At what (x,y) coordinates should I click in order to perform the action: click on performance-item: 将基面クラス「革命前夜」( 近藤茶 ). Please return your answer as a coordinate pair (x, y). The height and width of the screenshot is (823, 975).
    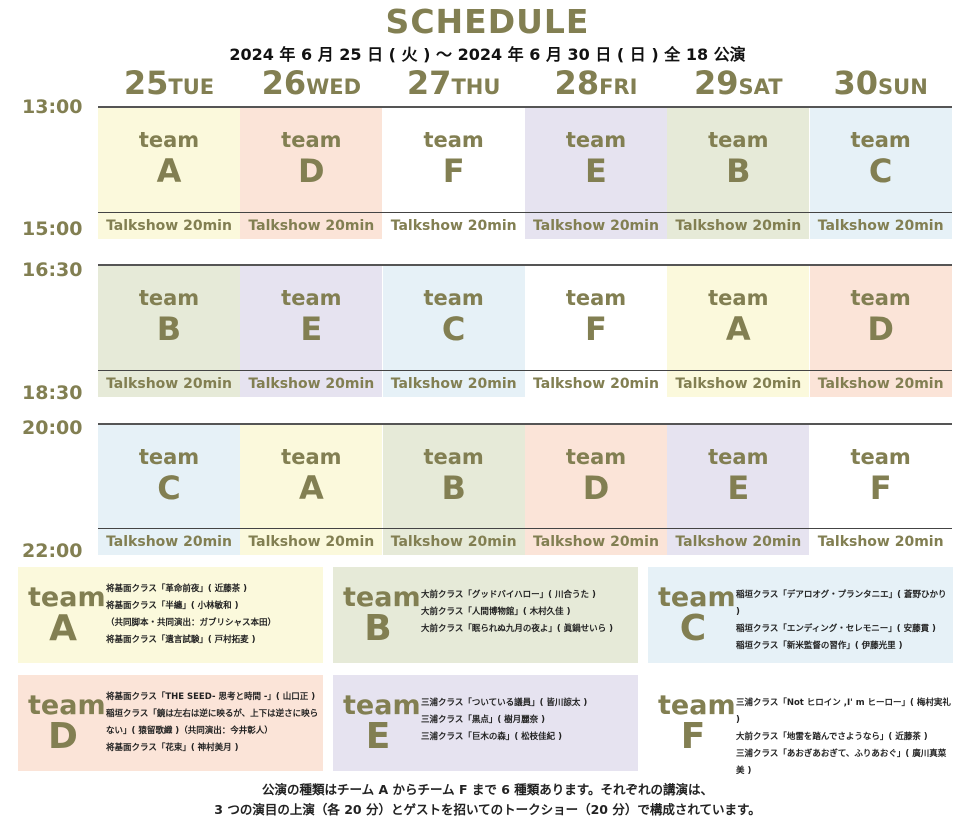
    Looking at the image, I should click on (177, 589).